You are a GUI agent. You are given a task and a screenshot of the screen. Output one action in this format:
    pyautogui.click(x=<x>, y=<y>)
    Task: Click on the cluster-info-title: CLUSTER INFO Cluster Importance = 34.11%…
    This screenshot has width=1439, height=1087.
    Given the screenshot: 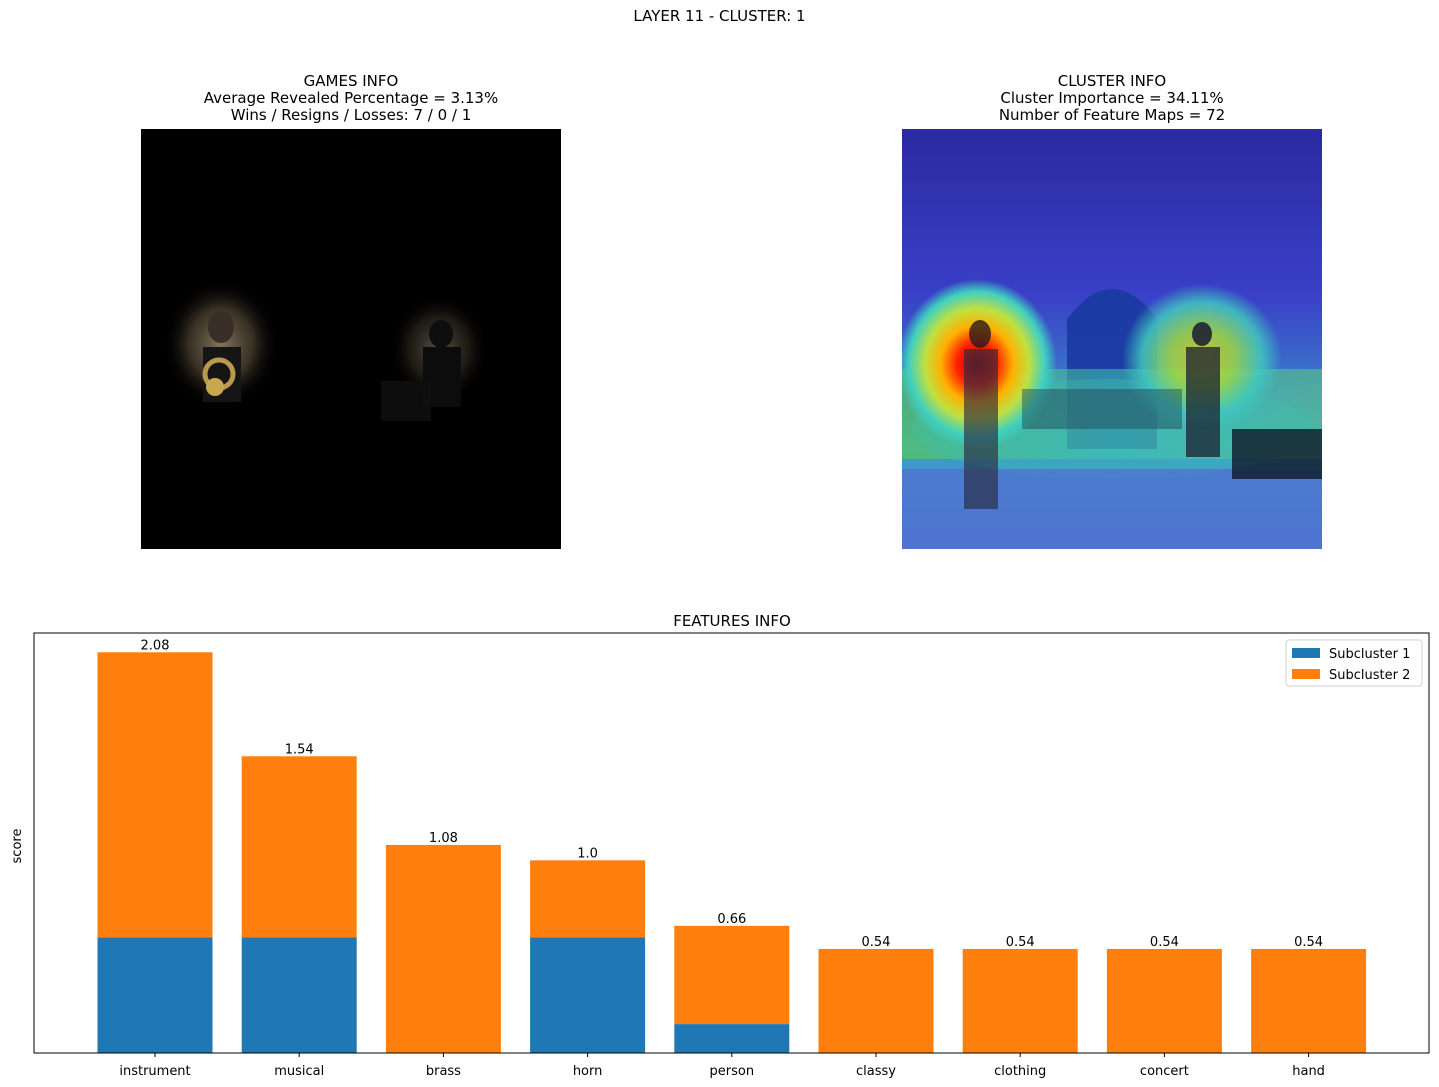 What is the action you would take?
    pyautogui.click(x=1112, y=98)
    